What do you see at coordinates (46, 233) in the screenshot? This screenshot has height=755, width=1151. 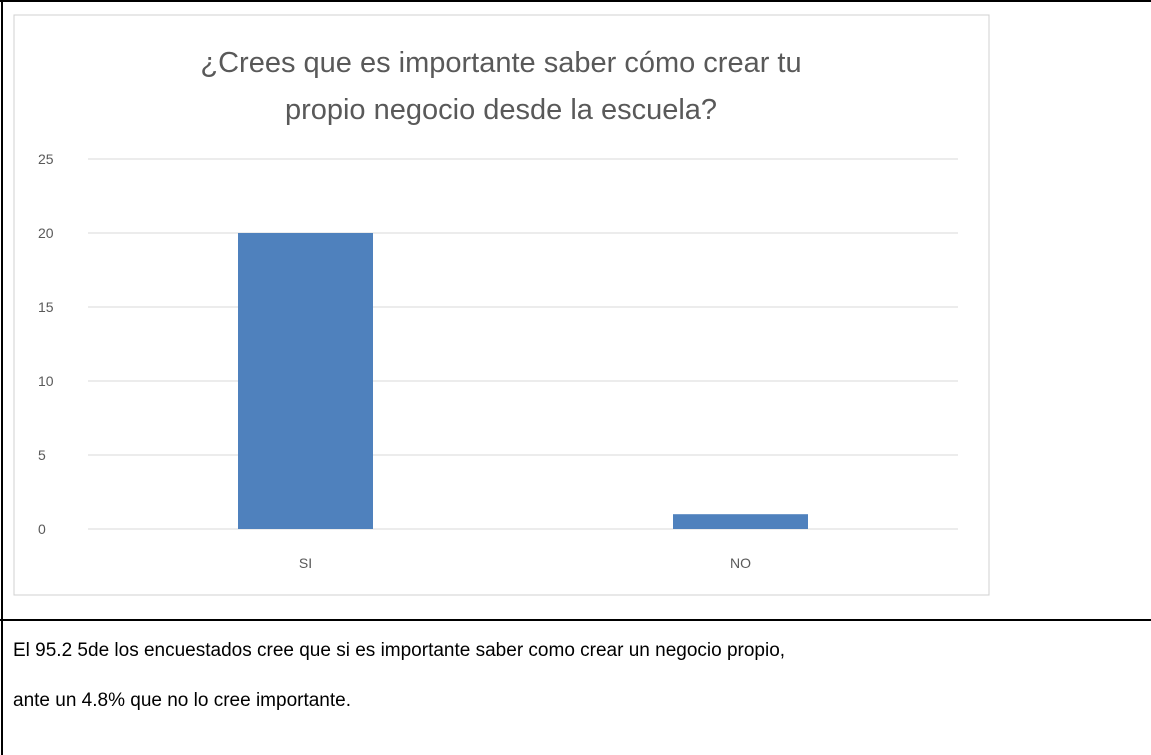 I see `y-tick-label: 20` at bounding box center [46, 233].